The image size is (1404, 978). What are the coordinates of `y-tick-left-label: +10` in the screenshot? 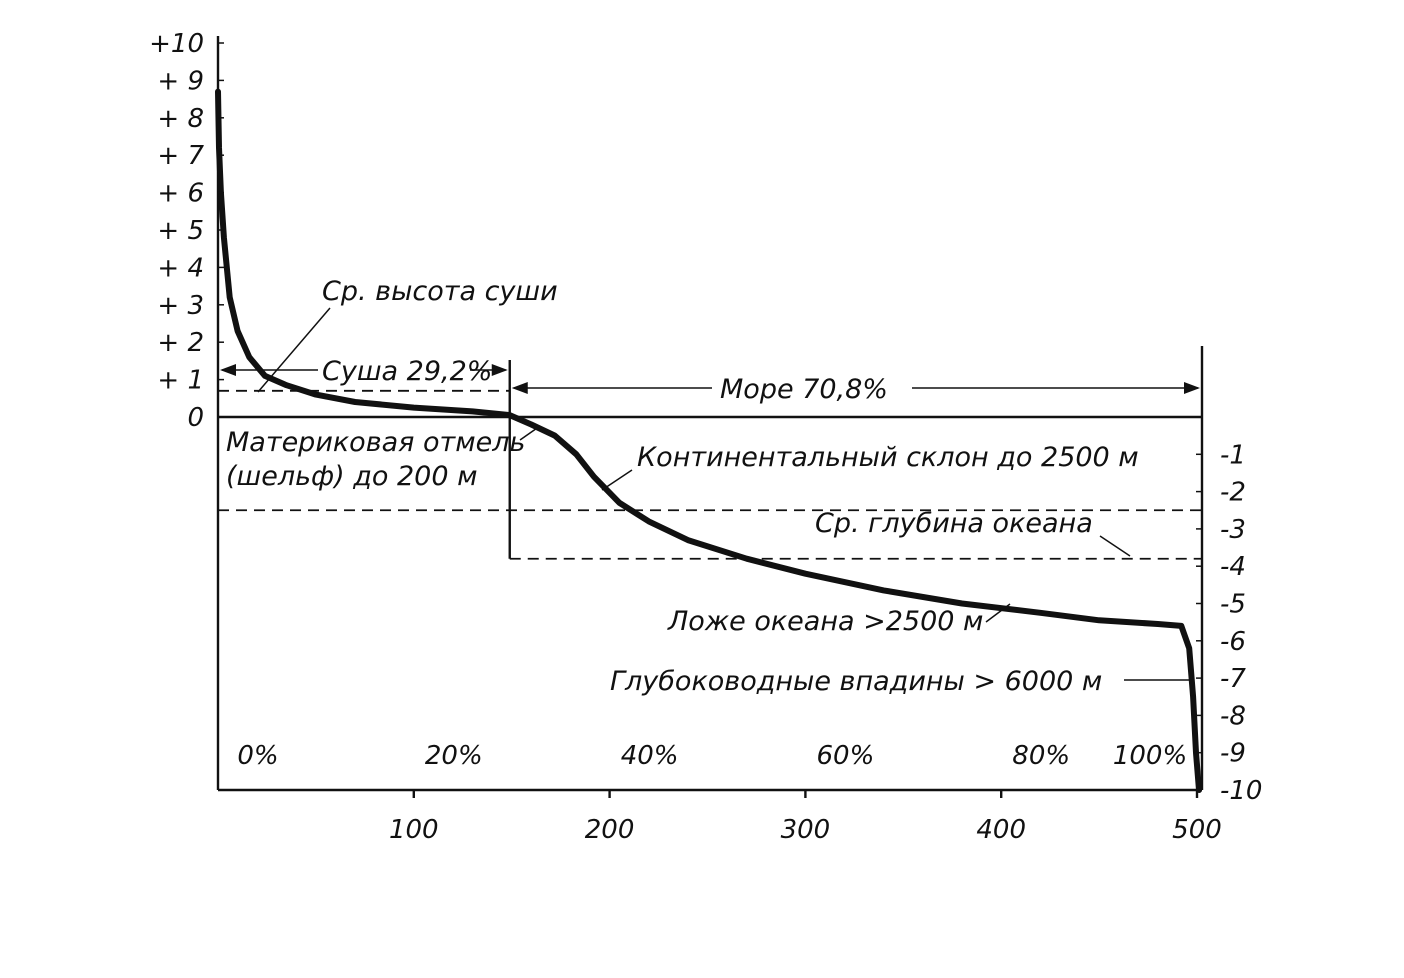 It's located at (176, 44).